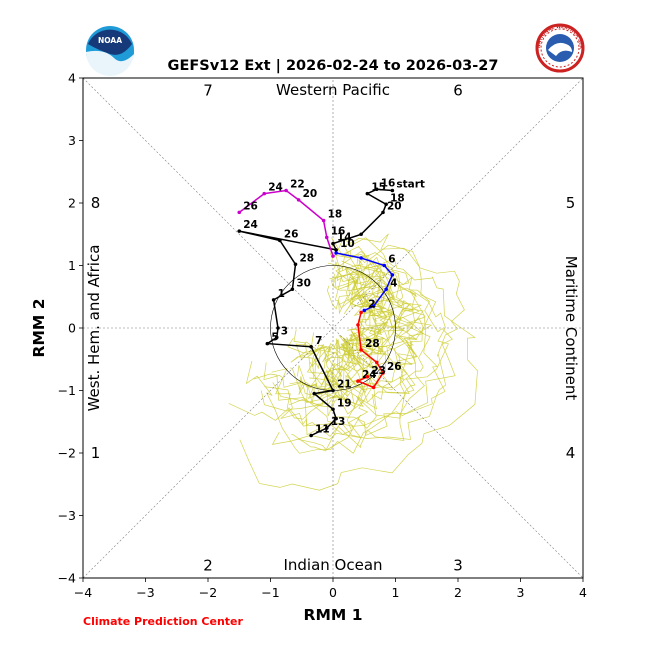  I want to click on x-tick-label: −4, so click(83, 592).